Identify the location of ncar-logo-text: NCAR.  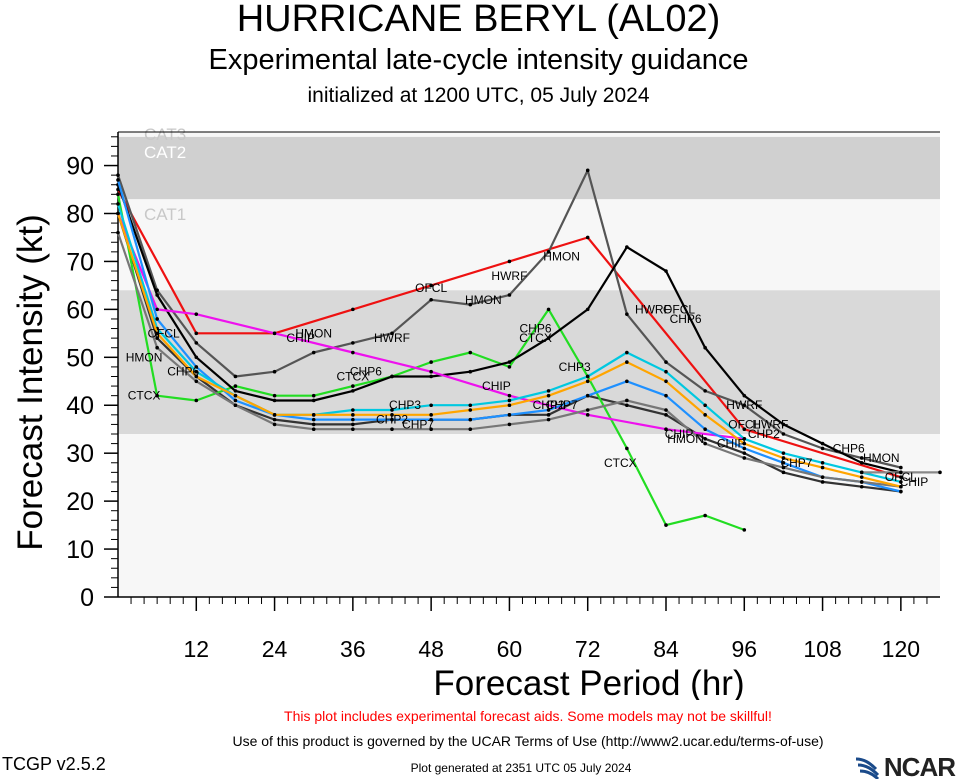
(919, 767).